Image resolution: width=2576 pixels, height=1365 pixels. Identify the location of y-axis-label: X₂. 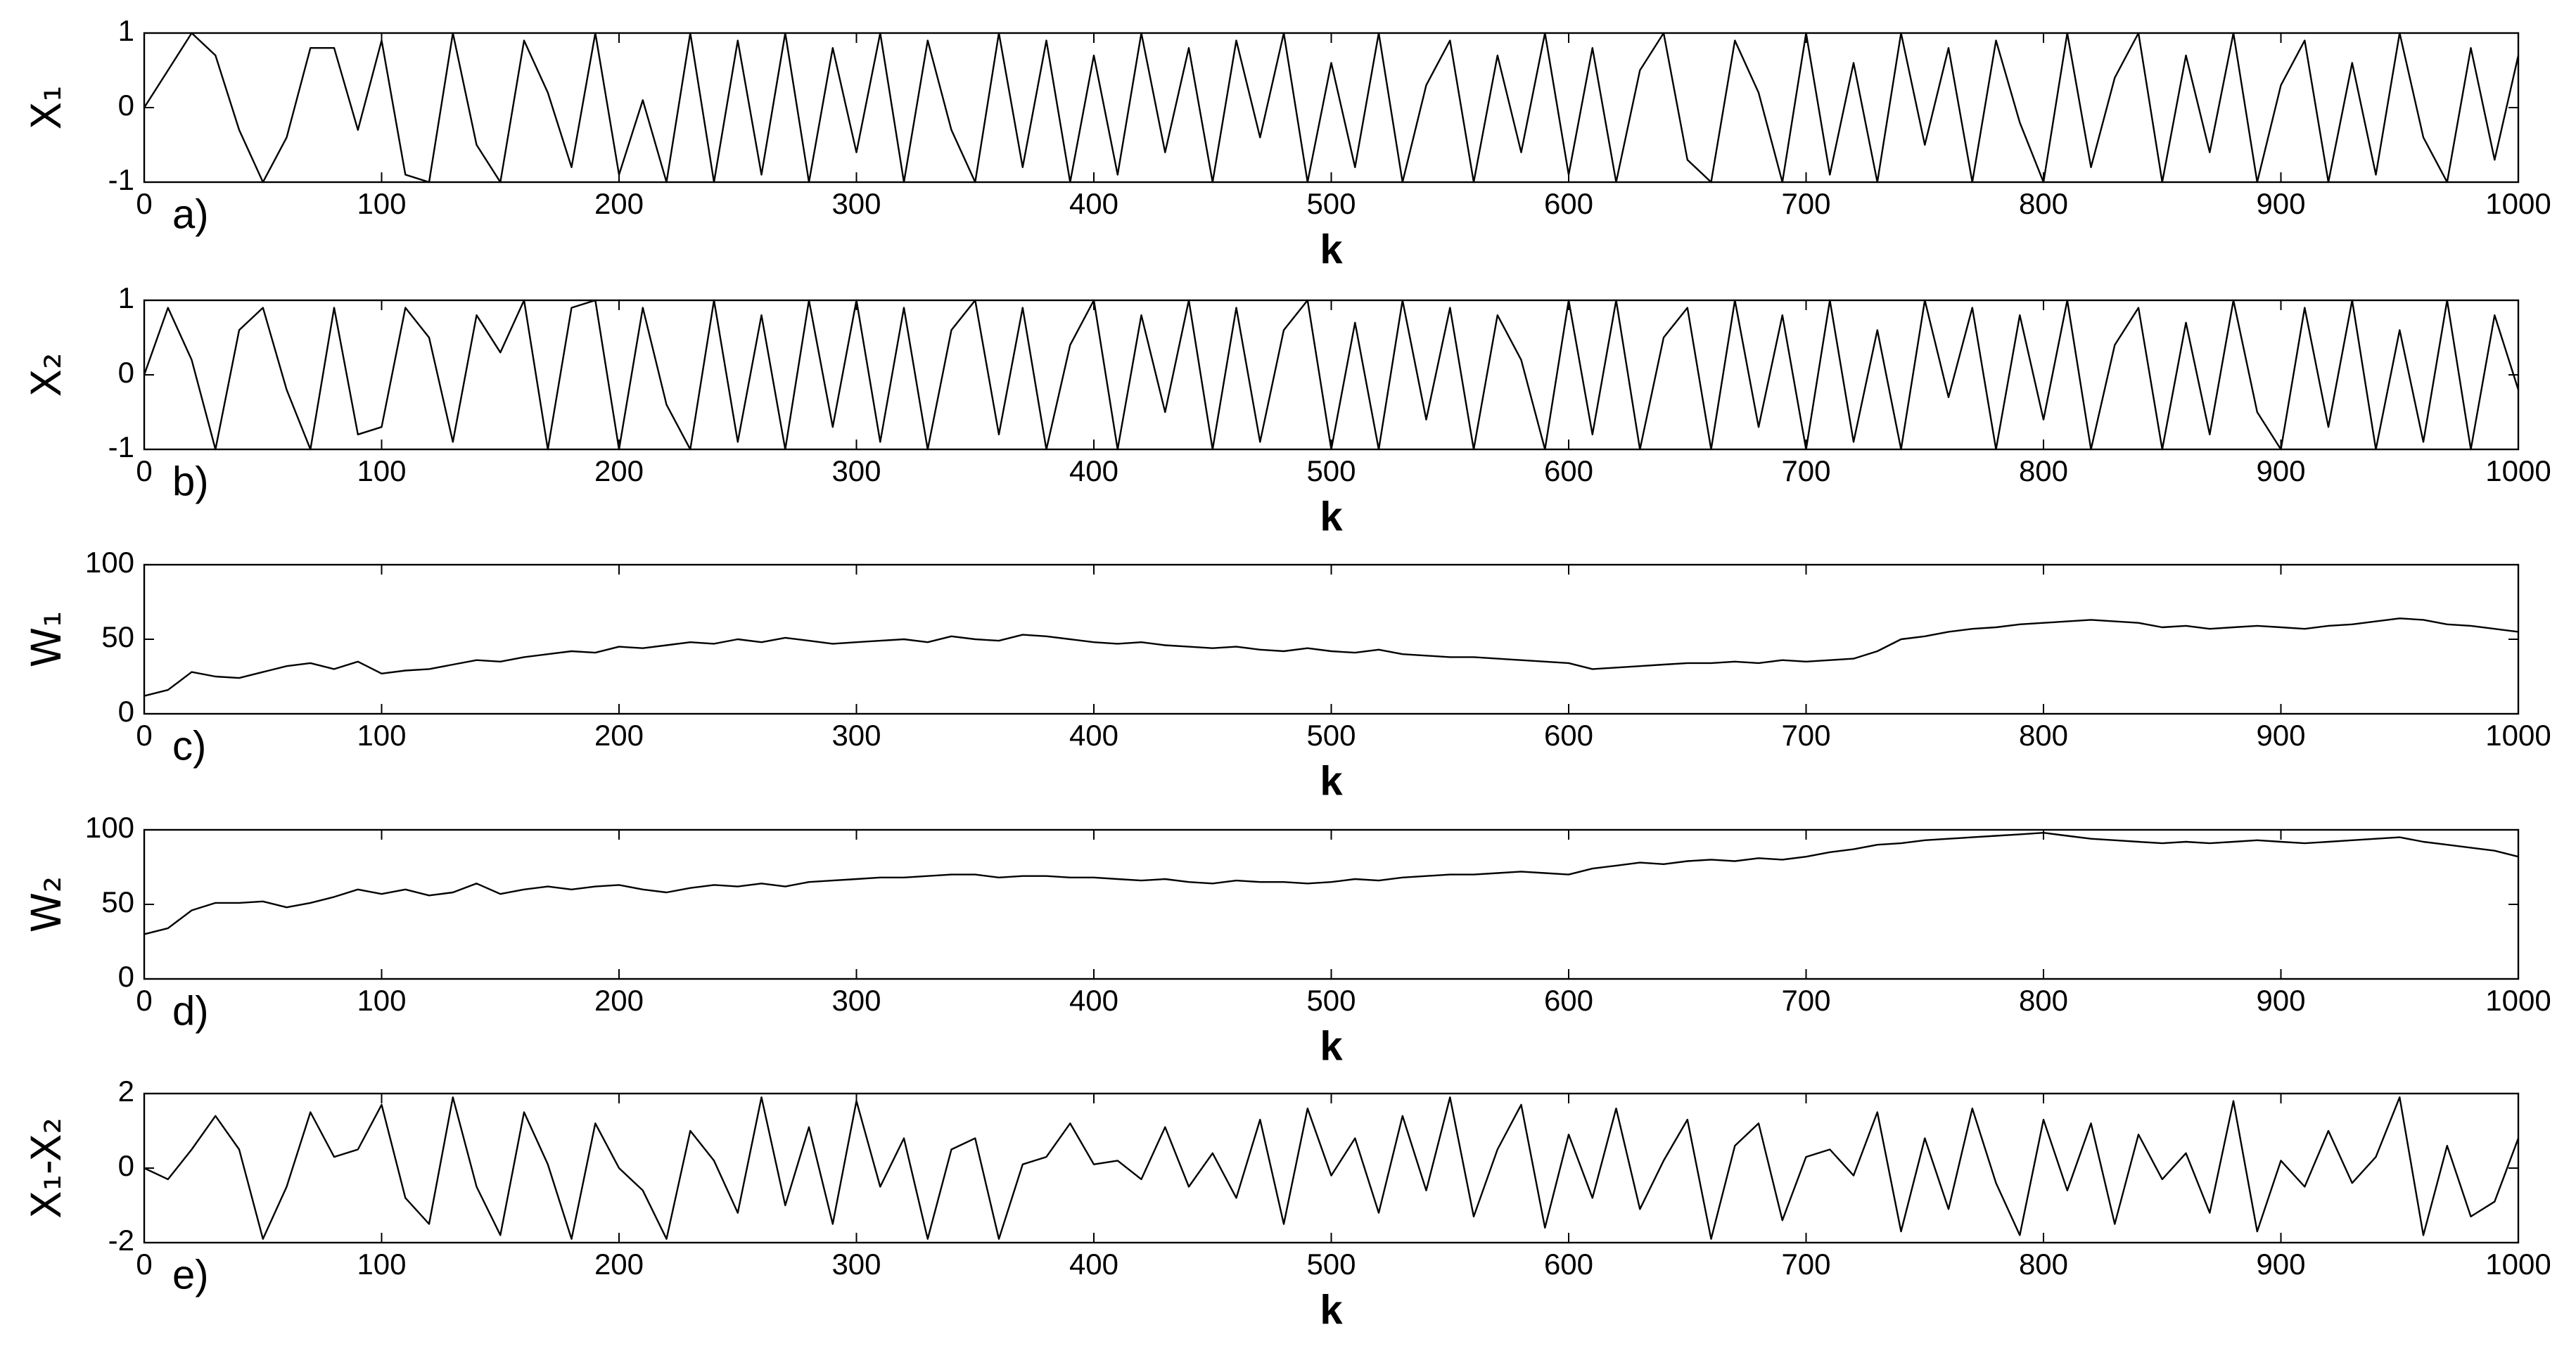
(46, 375).